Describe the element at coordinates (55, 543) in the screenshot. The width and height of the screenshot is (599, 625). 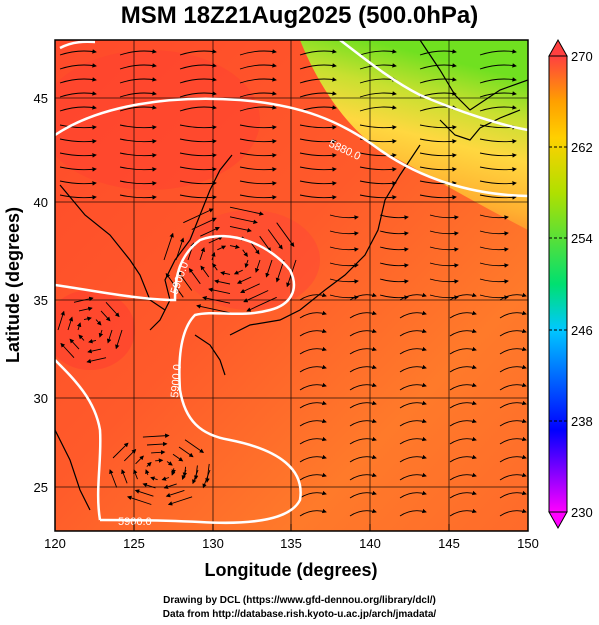
I see `x-tick-label: 120` at that location.